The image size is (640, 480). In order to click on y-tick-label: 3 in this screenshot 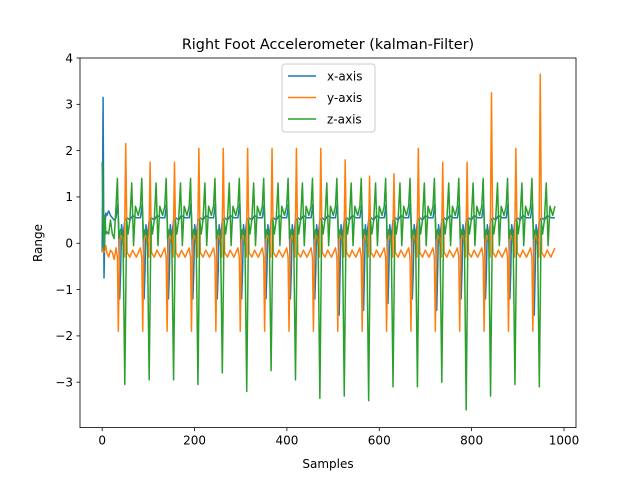, I will do `click(69, 105)`.